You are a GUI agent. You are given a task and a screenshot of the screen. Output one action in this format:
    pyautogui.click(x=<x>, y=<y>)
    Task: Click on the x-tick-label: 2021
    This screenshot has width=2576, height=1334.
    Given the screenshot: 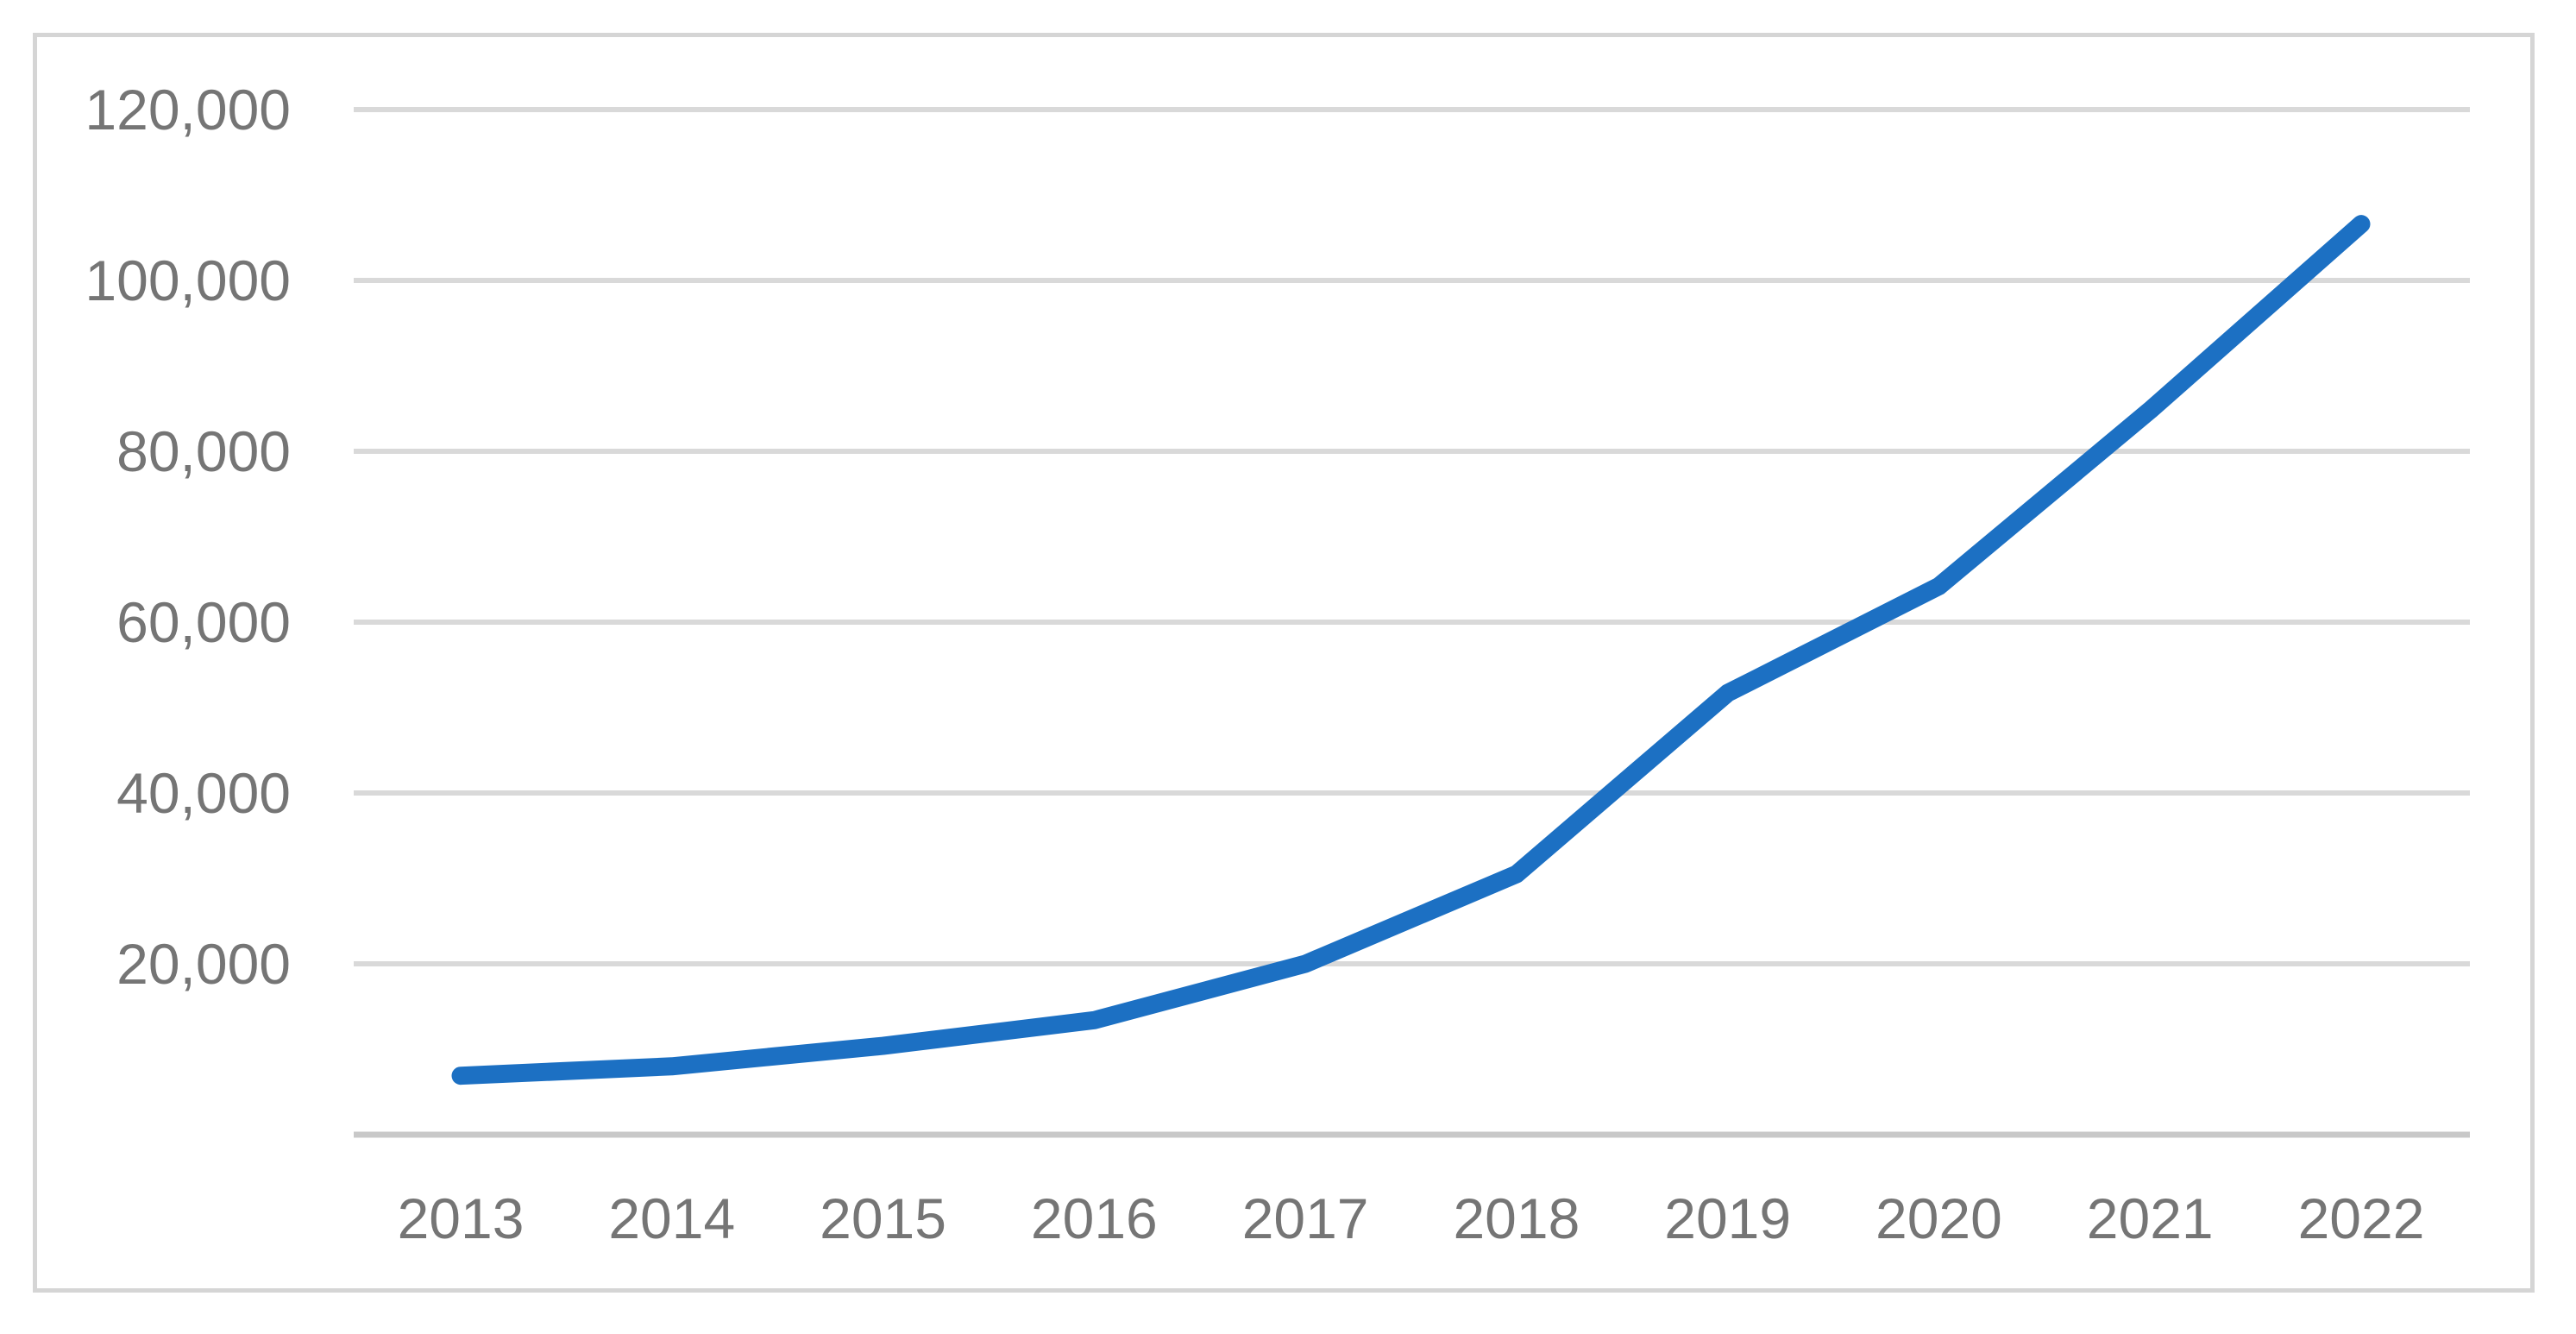 What is the action you would take?
    pyautogui.click(x=2150, y=1218)
    